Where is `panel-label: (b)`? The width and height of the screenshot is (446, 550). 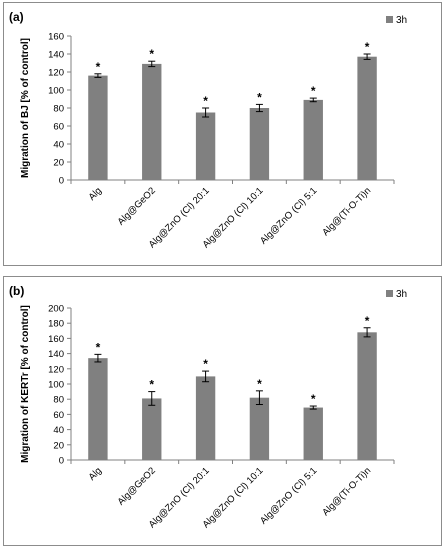 panel-label: (b) is located at coordinates (16, 291).